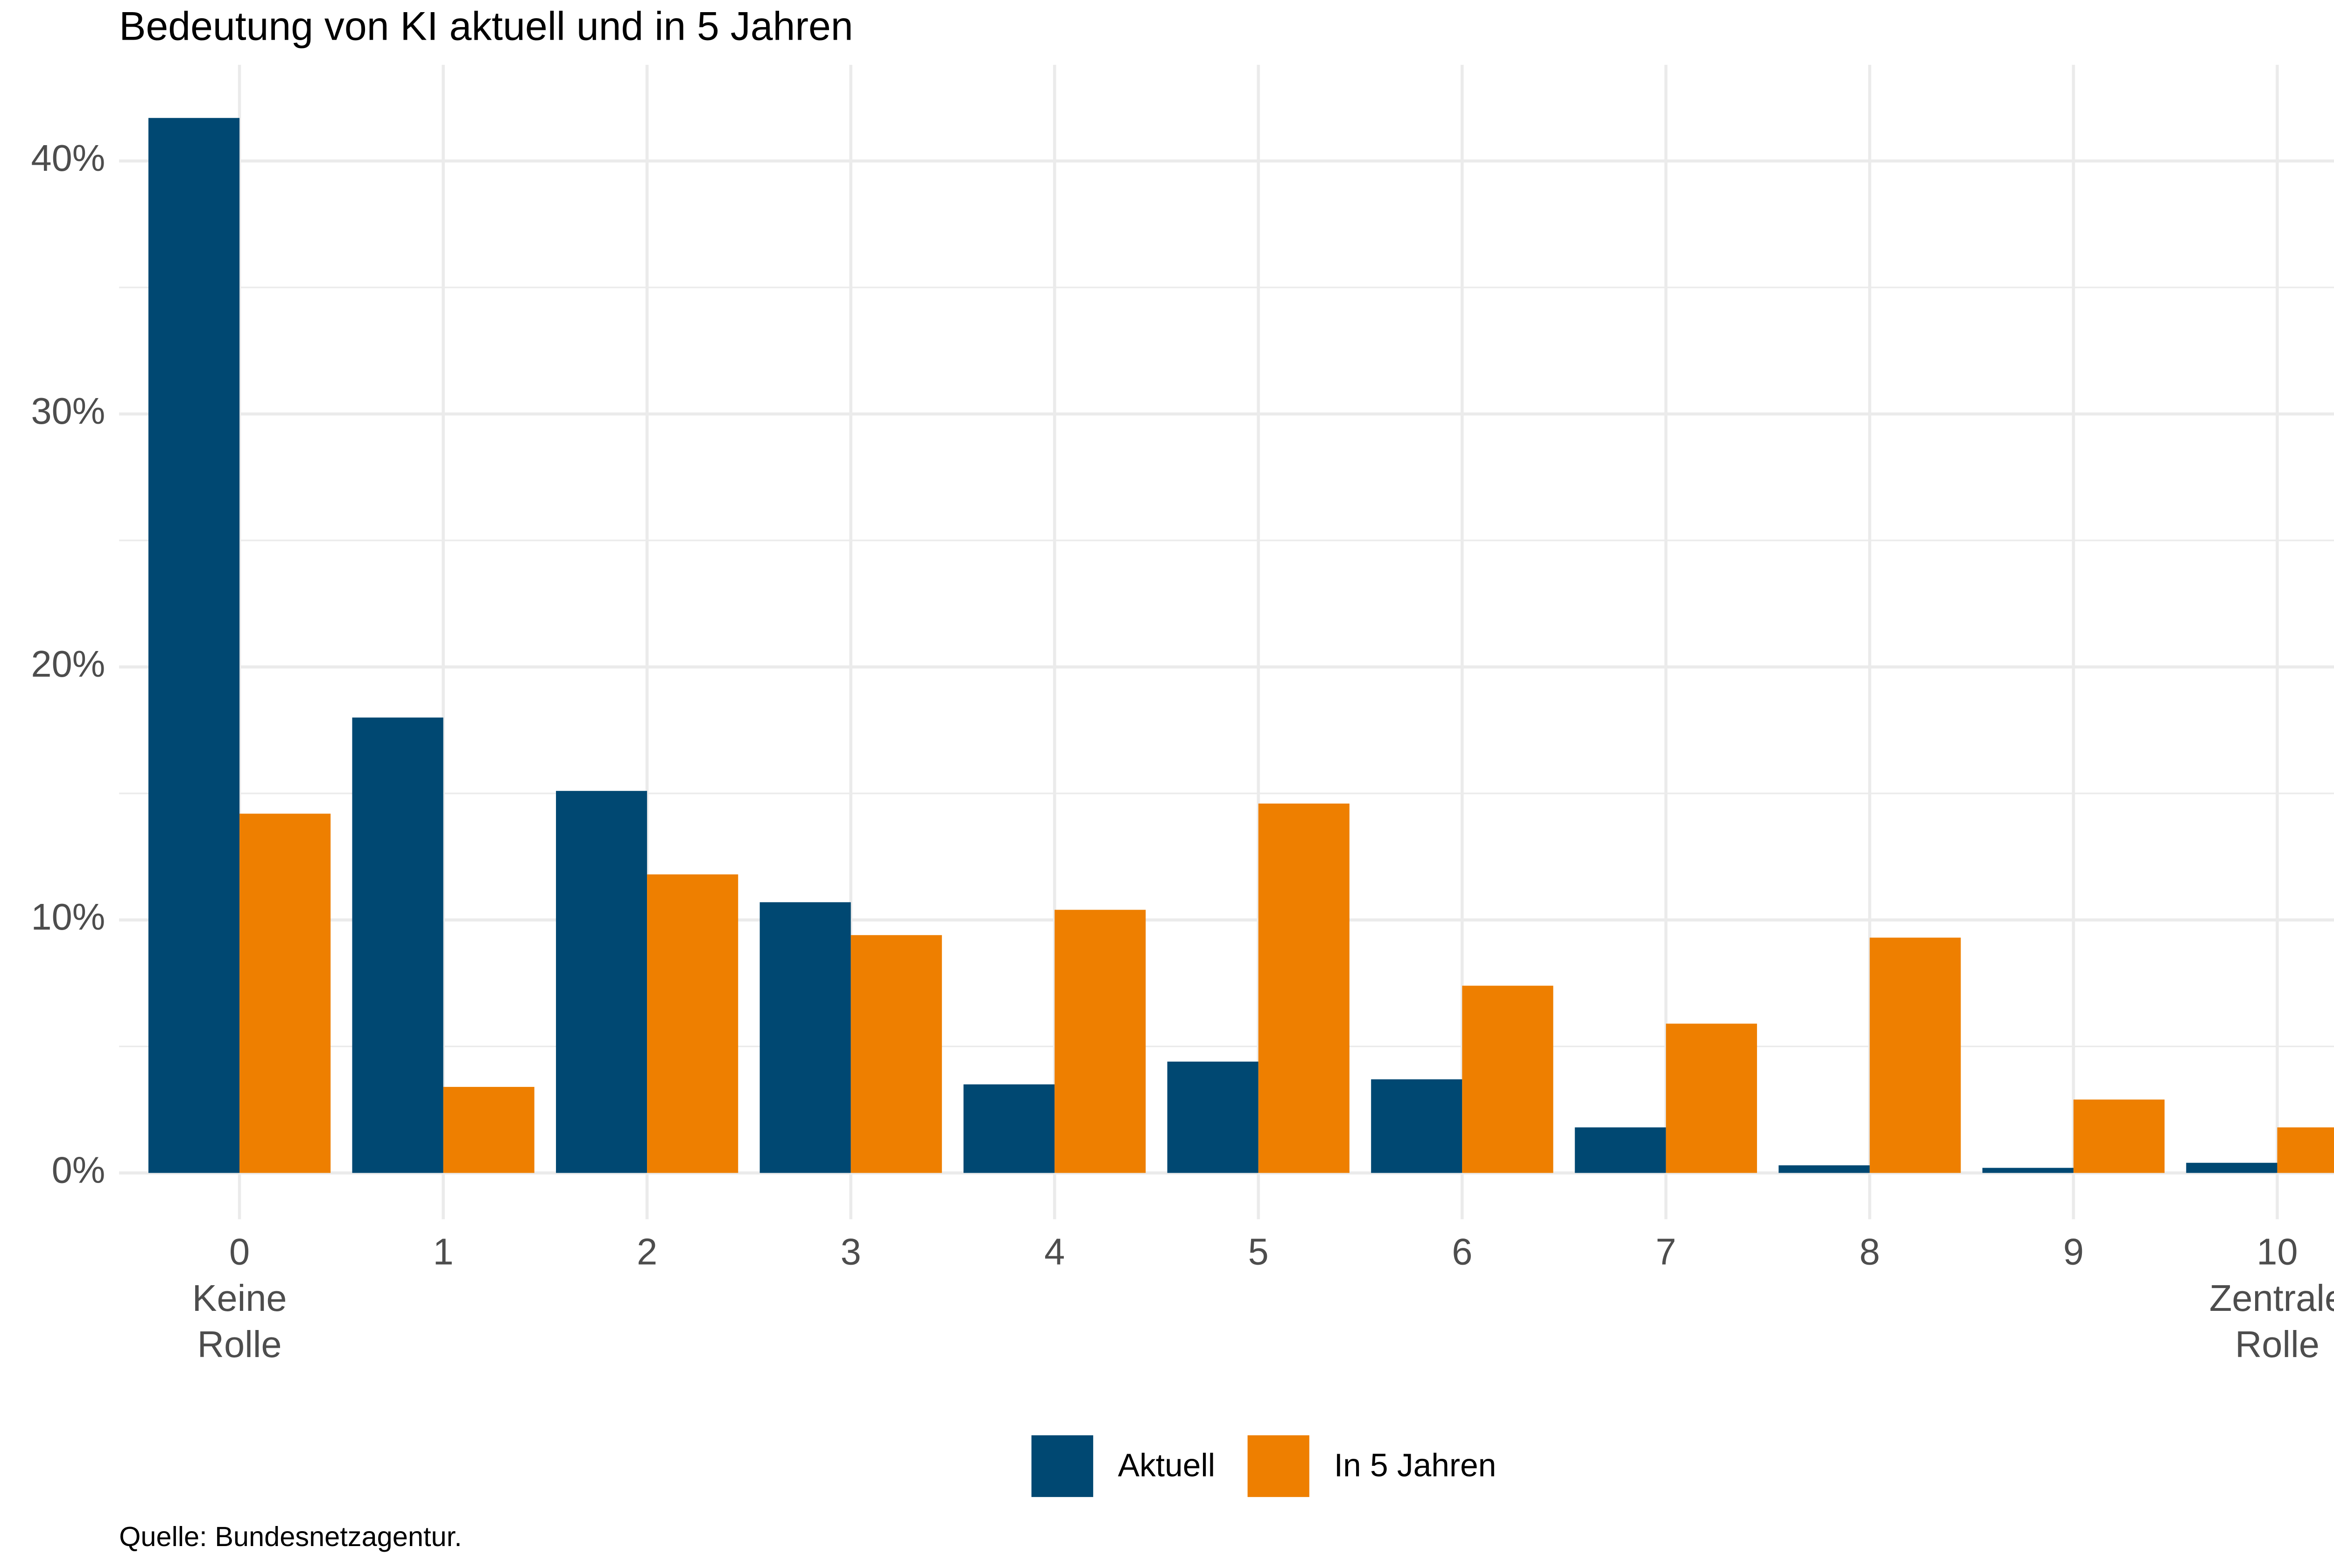 The width and height of the screenshot is (2334, 1568). Describe the element at coordinates (1462, 1252) in the screenshot. I see `x-tick-label: 6` at that location.